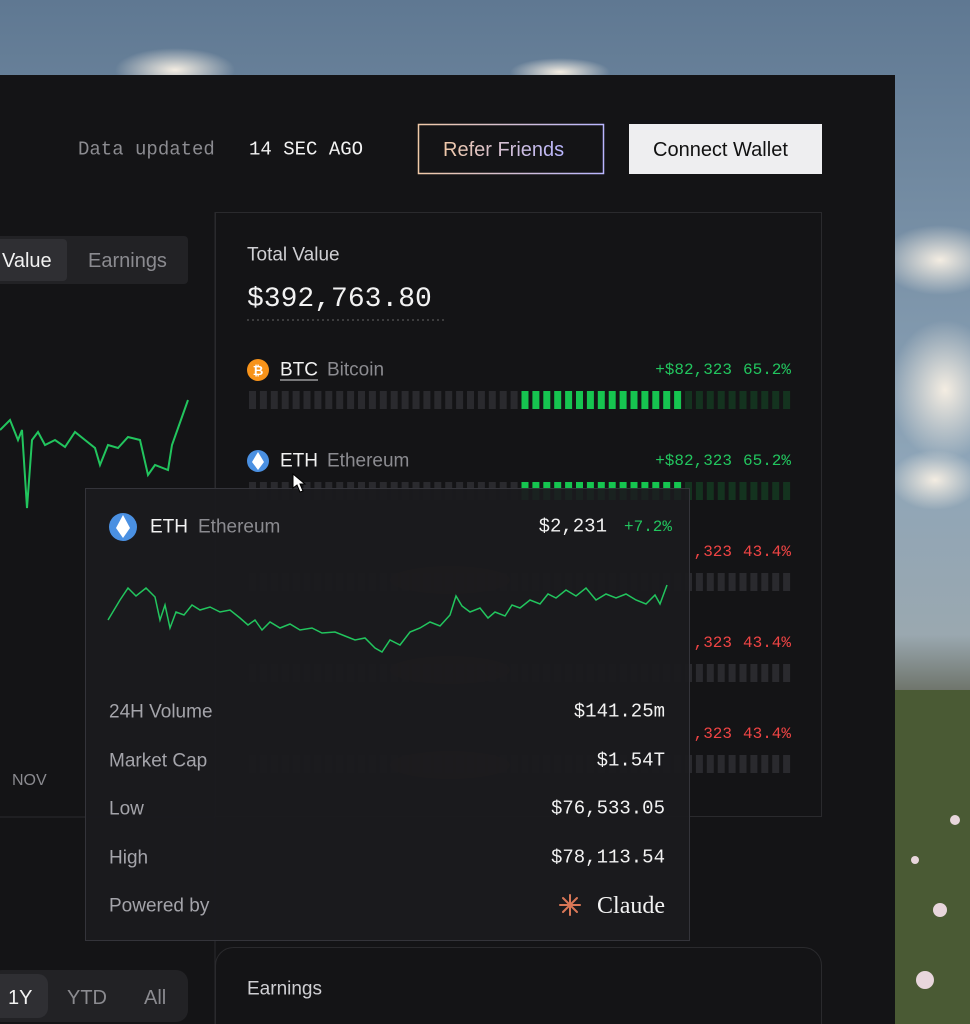 This screenshot has height=1024, width=970. I want to click on refer-button, so click(511, 149).